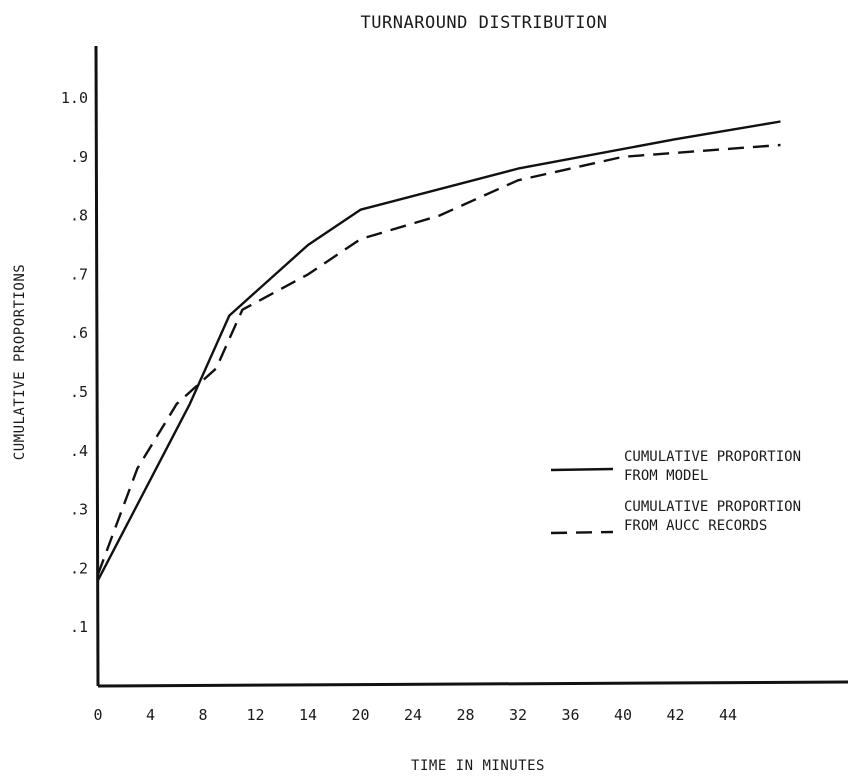 The height and width of the screenshot is (781, 858). What do you see at coordinates (97, 715) in the screenshot?
I see `x-tick-label: 0` at bounding box center [97, 715].